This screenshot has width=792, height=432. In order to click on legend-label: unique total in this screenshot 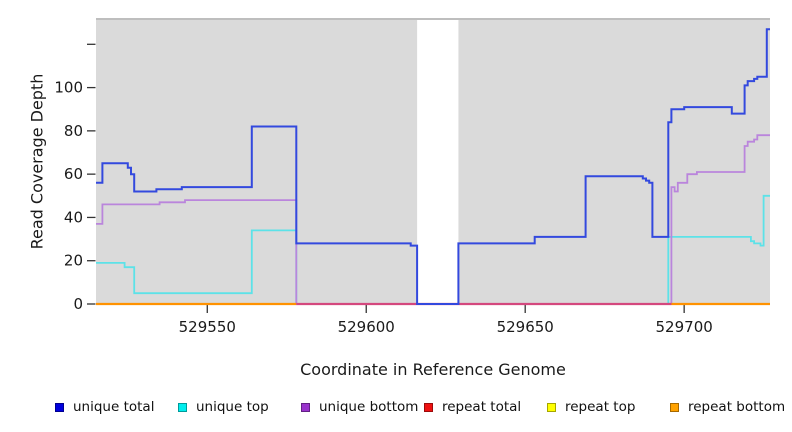, I will do `click(114, 407)`.